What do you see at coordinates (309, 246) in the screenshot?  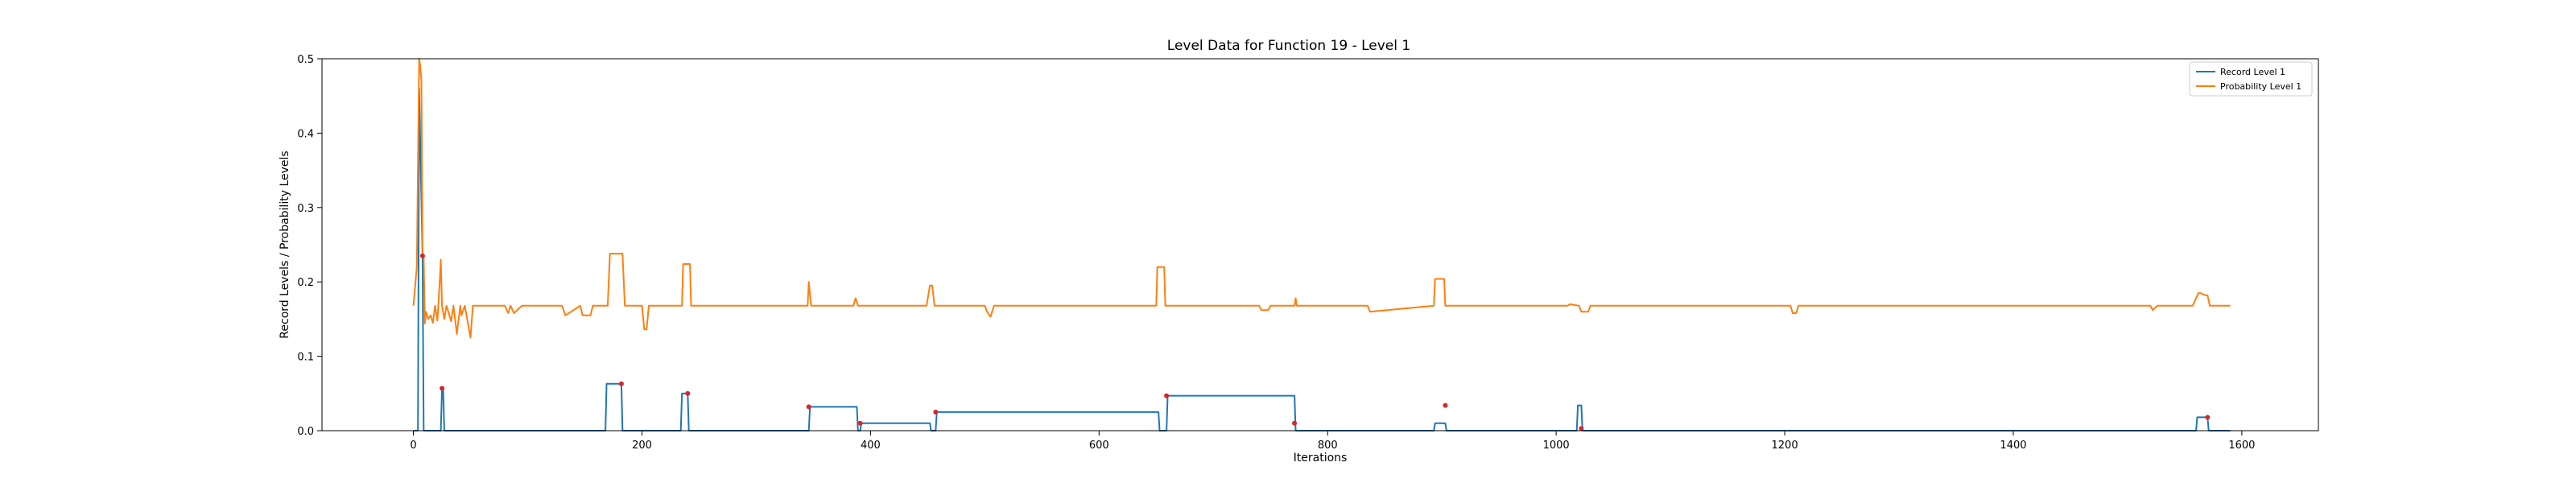 I see `y-axis: 0.0 0.1 0.2 0.3 0.4 0.5` at bounding box center [309, 246].